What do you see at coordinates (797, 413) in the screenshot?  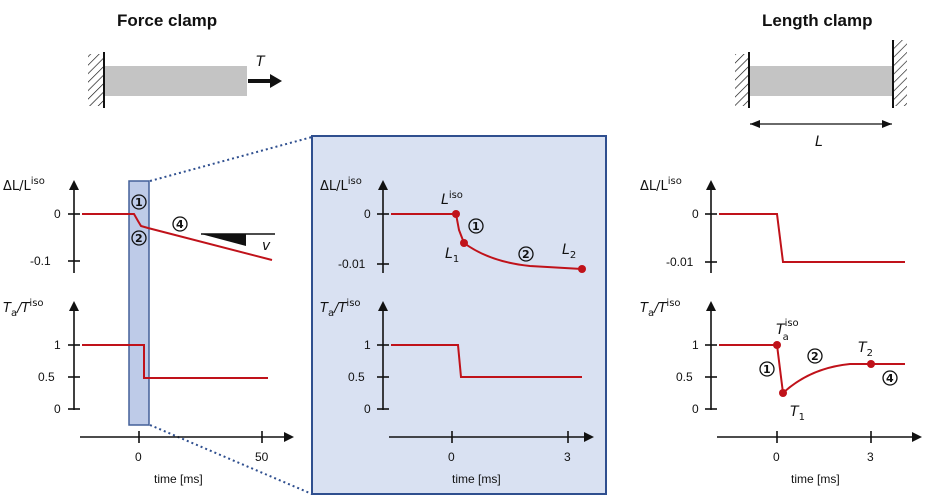 I see `label-T1: T1` at bounding box center [797, 413].